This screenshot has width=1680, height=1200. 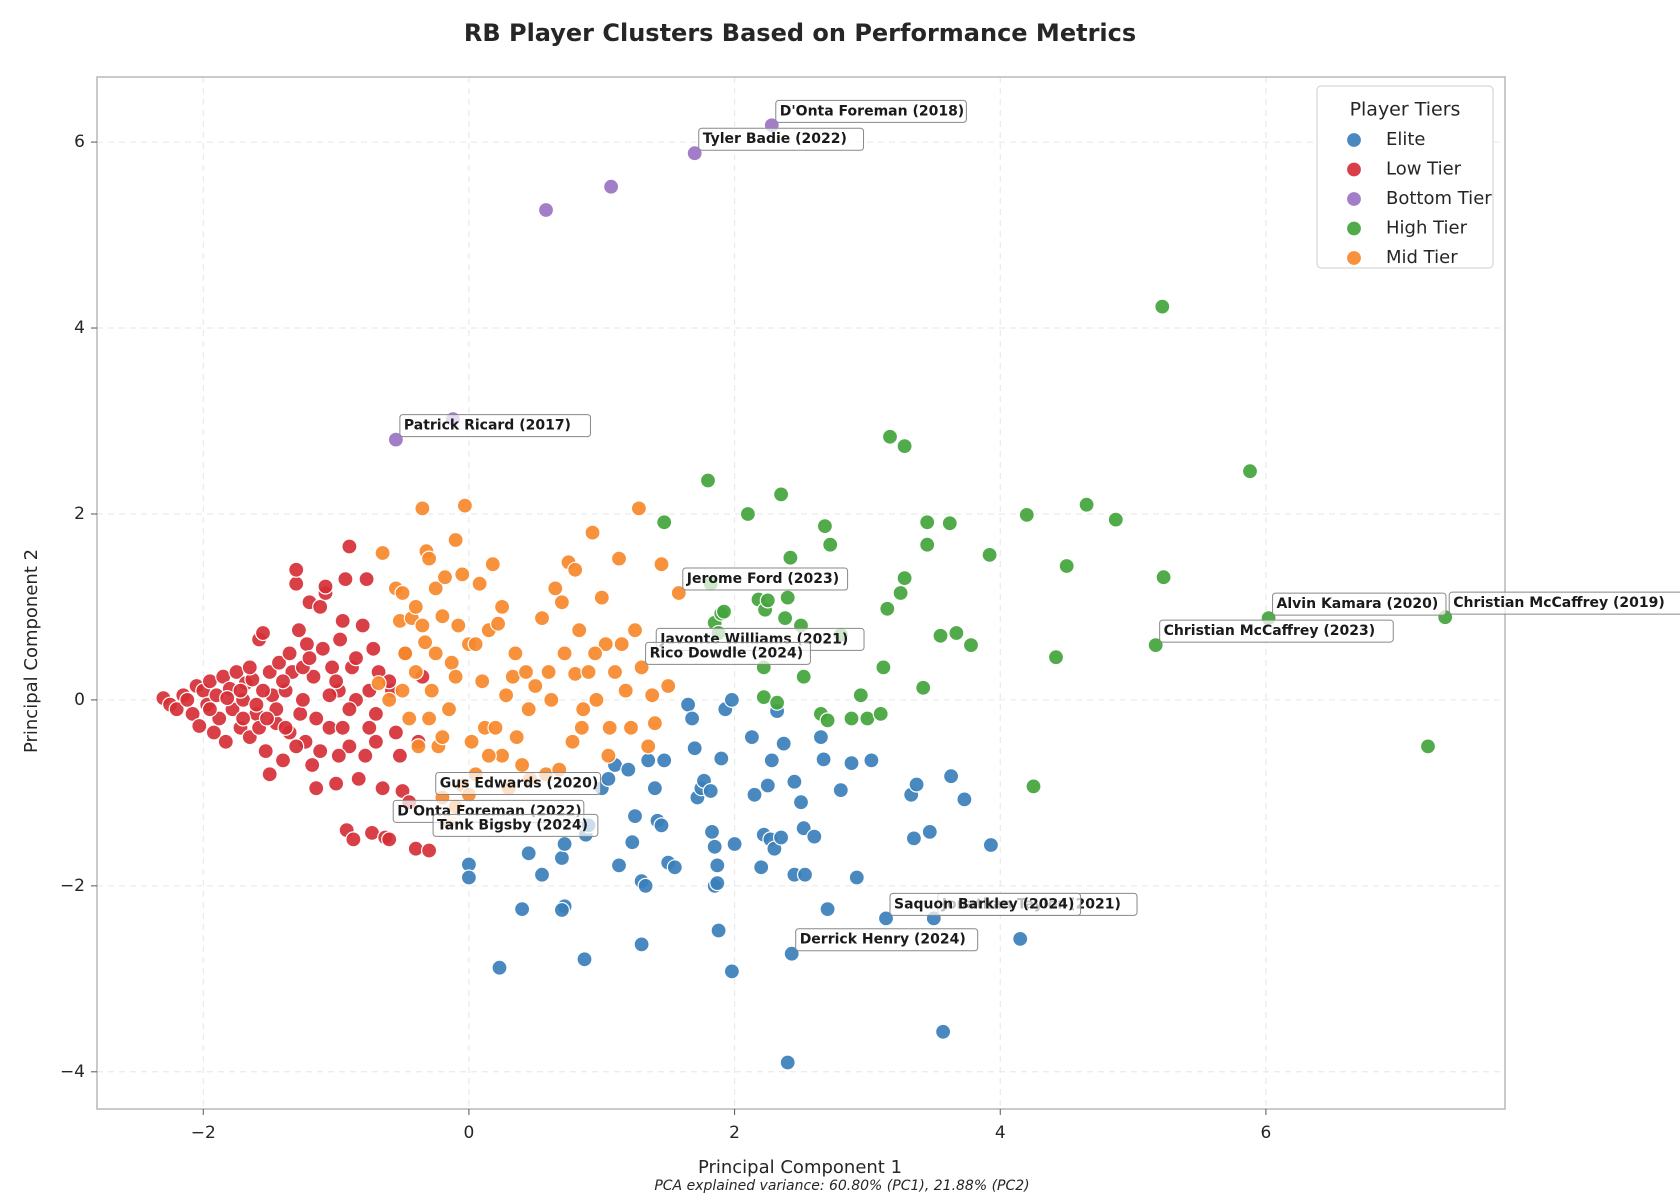 I want to click on annotation-label: Tank Bigsby (2024), so click(x=512, y=825).